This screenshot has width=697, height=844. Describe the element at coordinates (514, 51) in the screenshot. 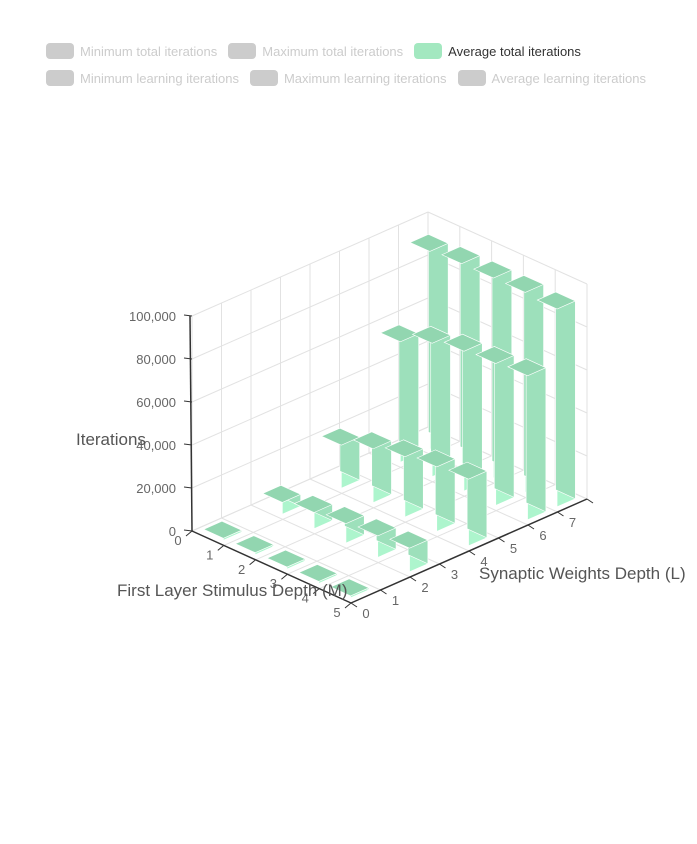

I see `legend-label: Average total iterations` at that location.